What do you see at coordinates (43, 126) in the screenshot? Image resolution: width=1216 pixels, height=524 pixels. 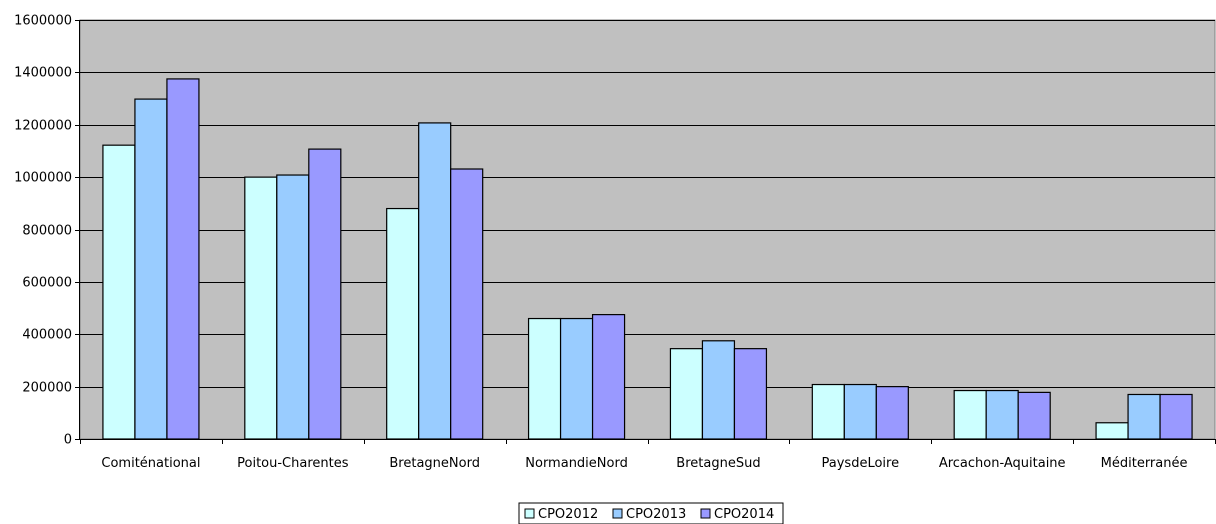 I see `y-tick-label: 1200000` at bounding box center [43, 126].